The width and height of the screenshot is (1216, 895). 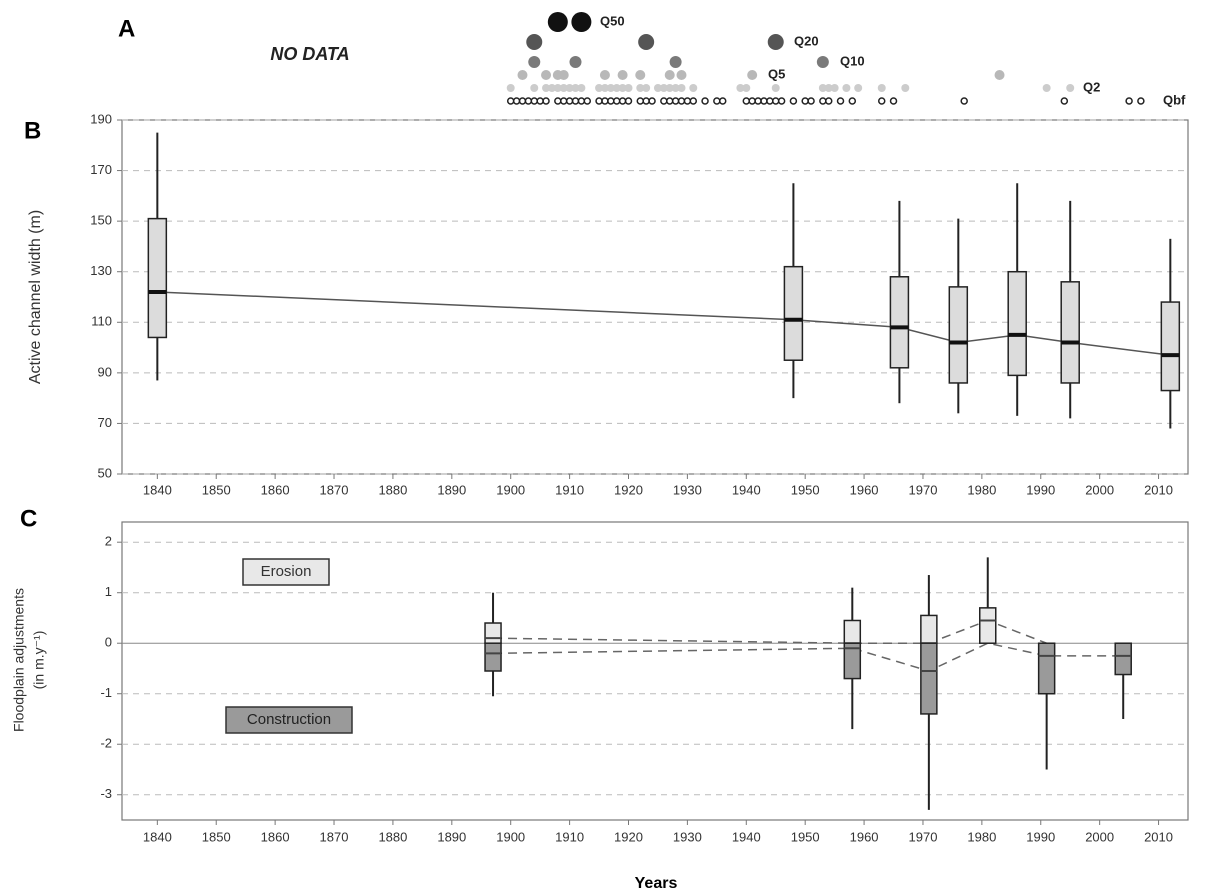 What do you see at coordinates (105, 472) in the screenshot?
I see `y-tick-label: 50` at bounding box center [105, 472].